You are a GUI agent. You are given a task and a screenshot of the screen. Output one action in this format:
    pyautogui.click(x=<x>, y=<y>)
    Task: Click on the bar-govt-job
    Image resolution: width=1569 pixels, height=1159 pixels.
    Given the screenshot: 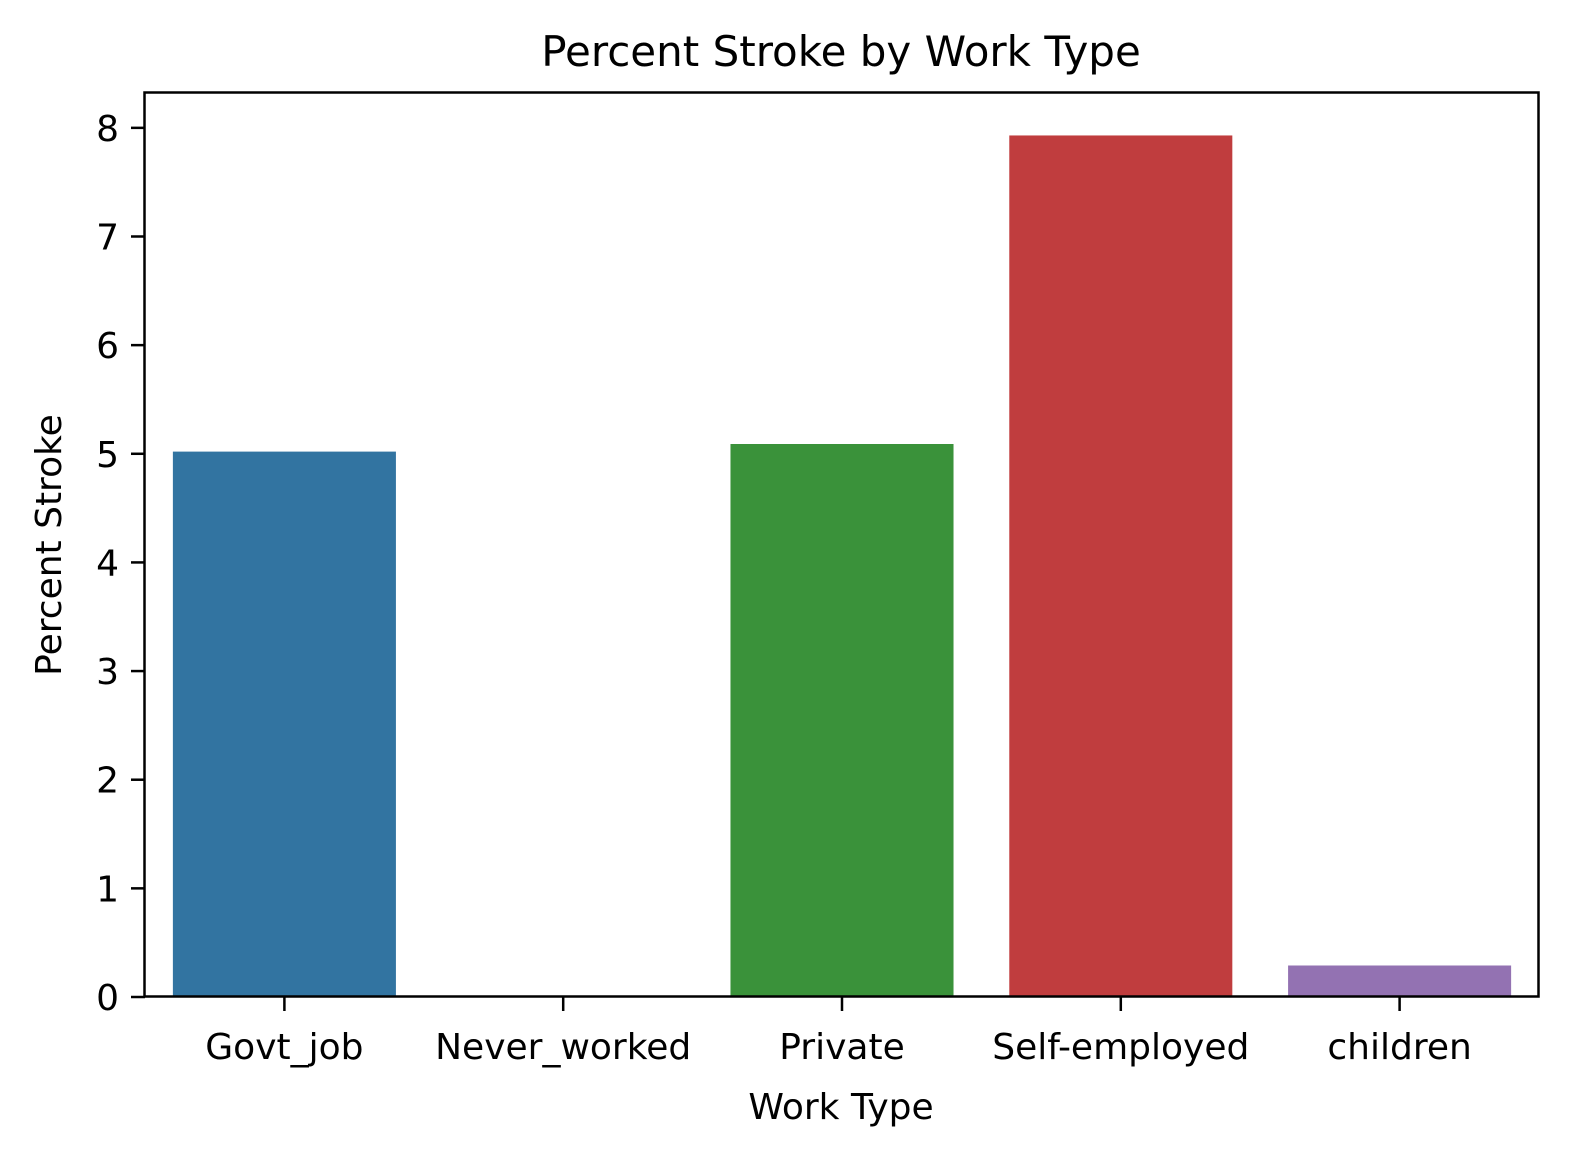 What is the action you would take?
    pyautogui.click(x=284, y=724)
    